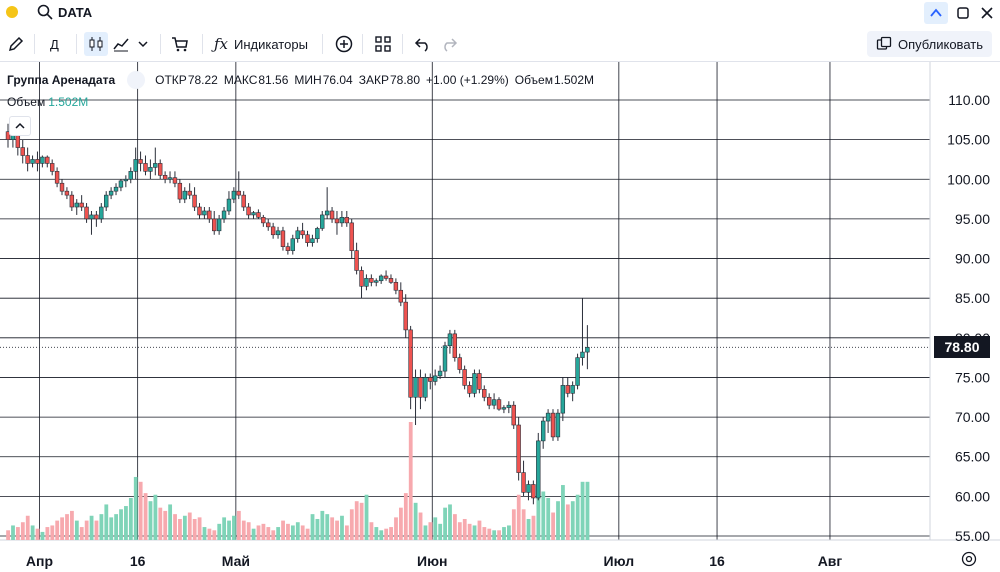  I want to click on undo-icon, so click(423, 44).